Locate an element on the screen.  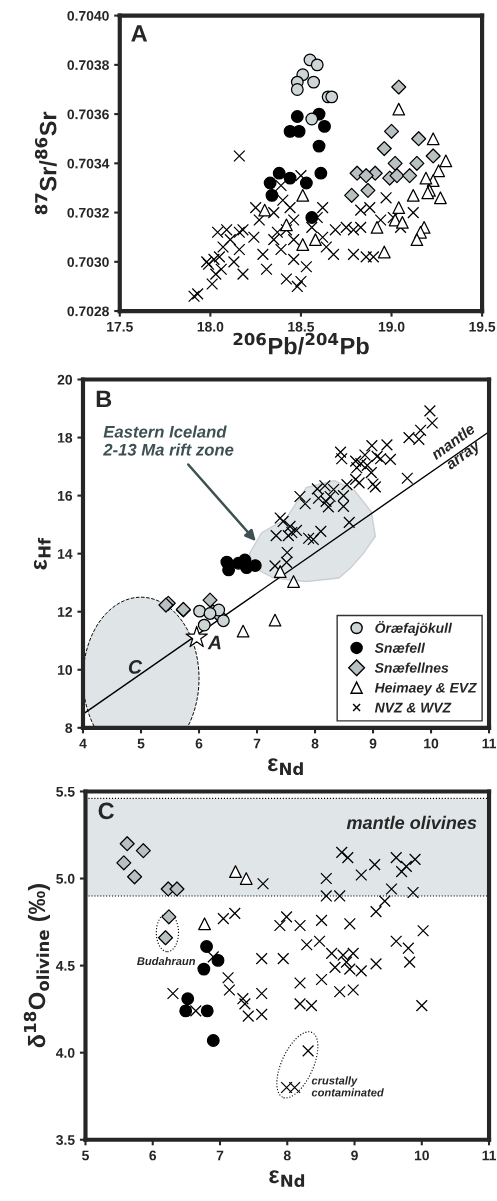
x-axis-title: $^{206}$Pb/$^{204}$Pb is located at coordinates (301, 343).